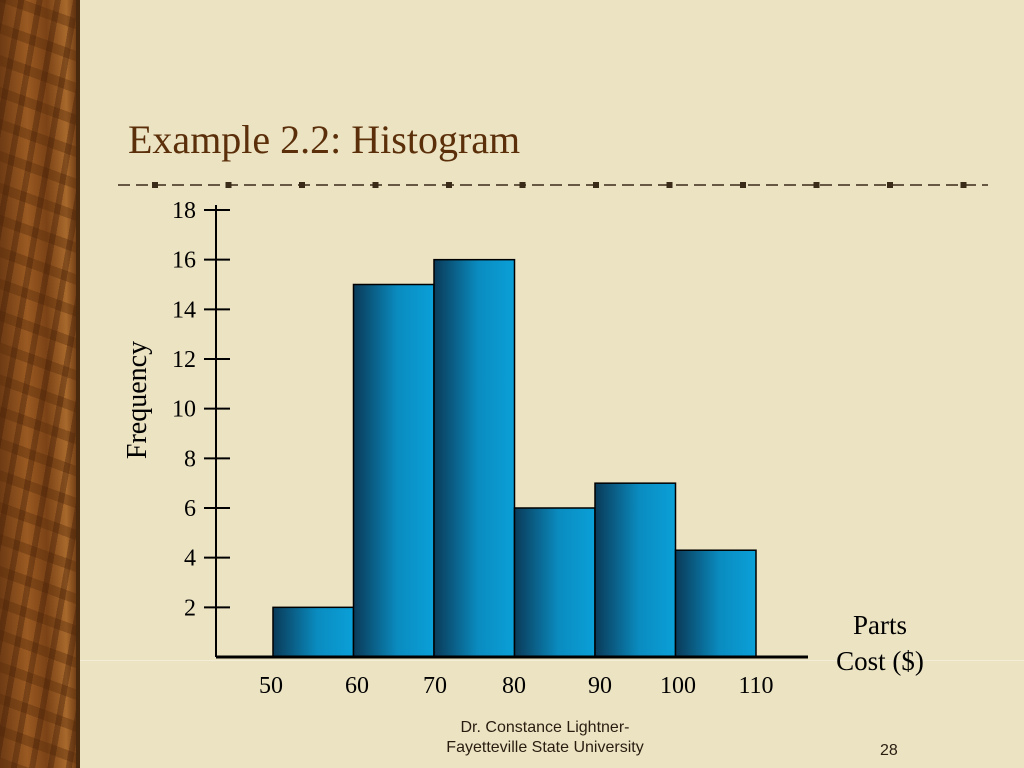 Image resolution: width=1024 pixels, height=768 pixels. What do you see at coordinates (190, 509) in the screenshot?
I see `y-tick-label: 6` at bounding box center [190, 509].